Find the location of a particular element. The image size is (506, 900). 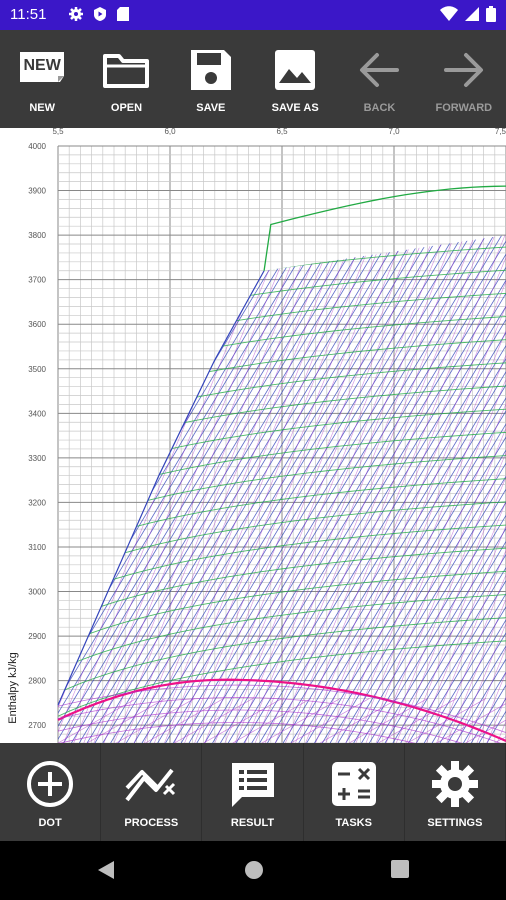

top-isotherm-line is located at coordinates (384, 228).